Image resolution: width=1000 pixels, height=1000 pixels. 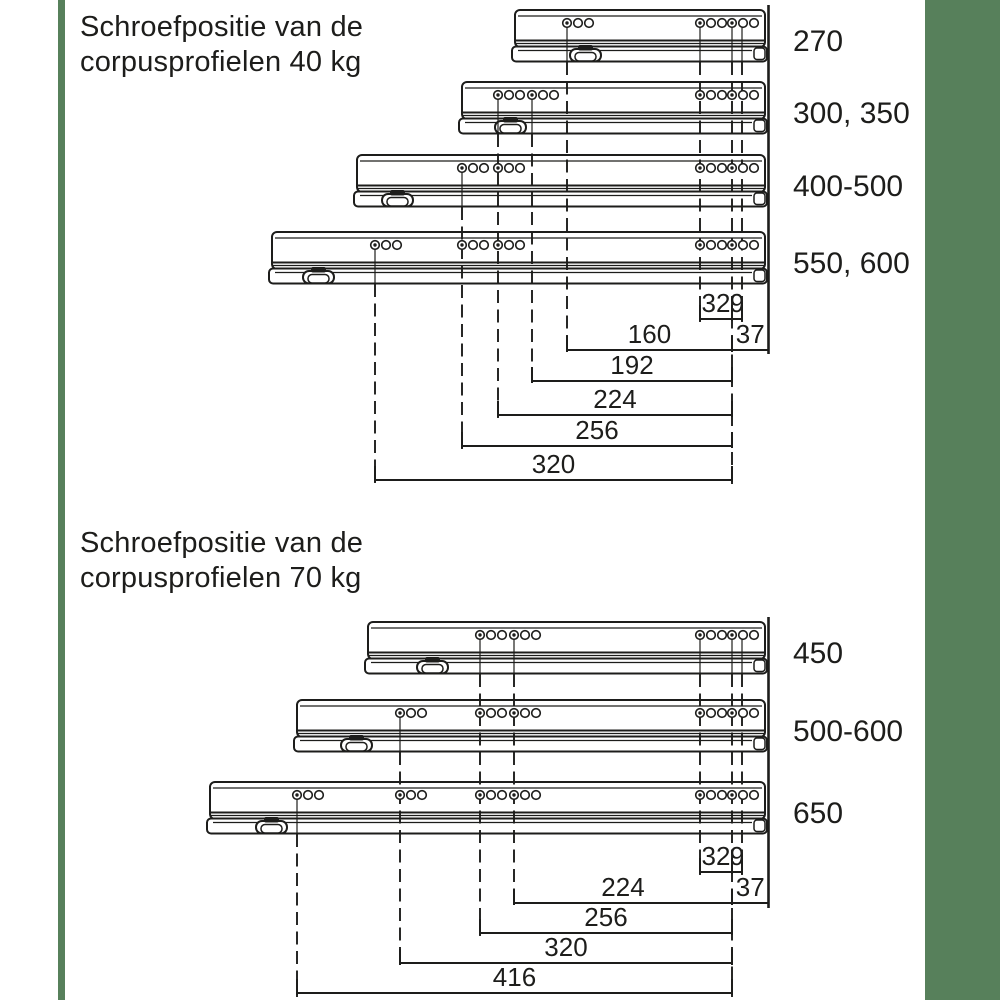 I want to click on dimension-label: 416, so click(x=514, y=977).